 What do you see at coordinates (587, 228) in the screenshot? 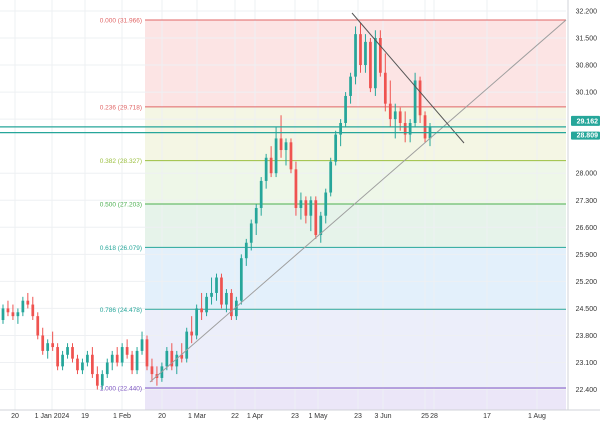
I see `price-tick-label: 26.600` at bounding box center [587, 228].